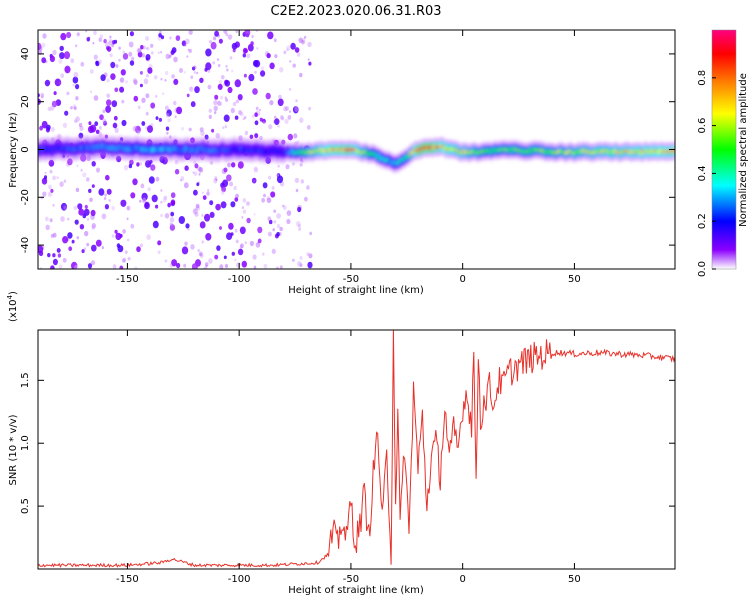  What do you see at coordinates (702, 126) in the screenshot?
I see `colorbar-tick-label: 0.6` at bounding box center [702, 126].